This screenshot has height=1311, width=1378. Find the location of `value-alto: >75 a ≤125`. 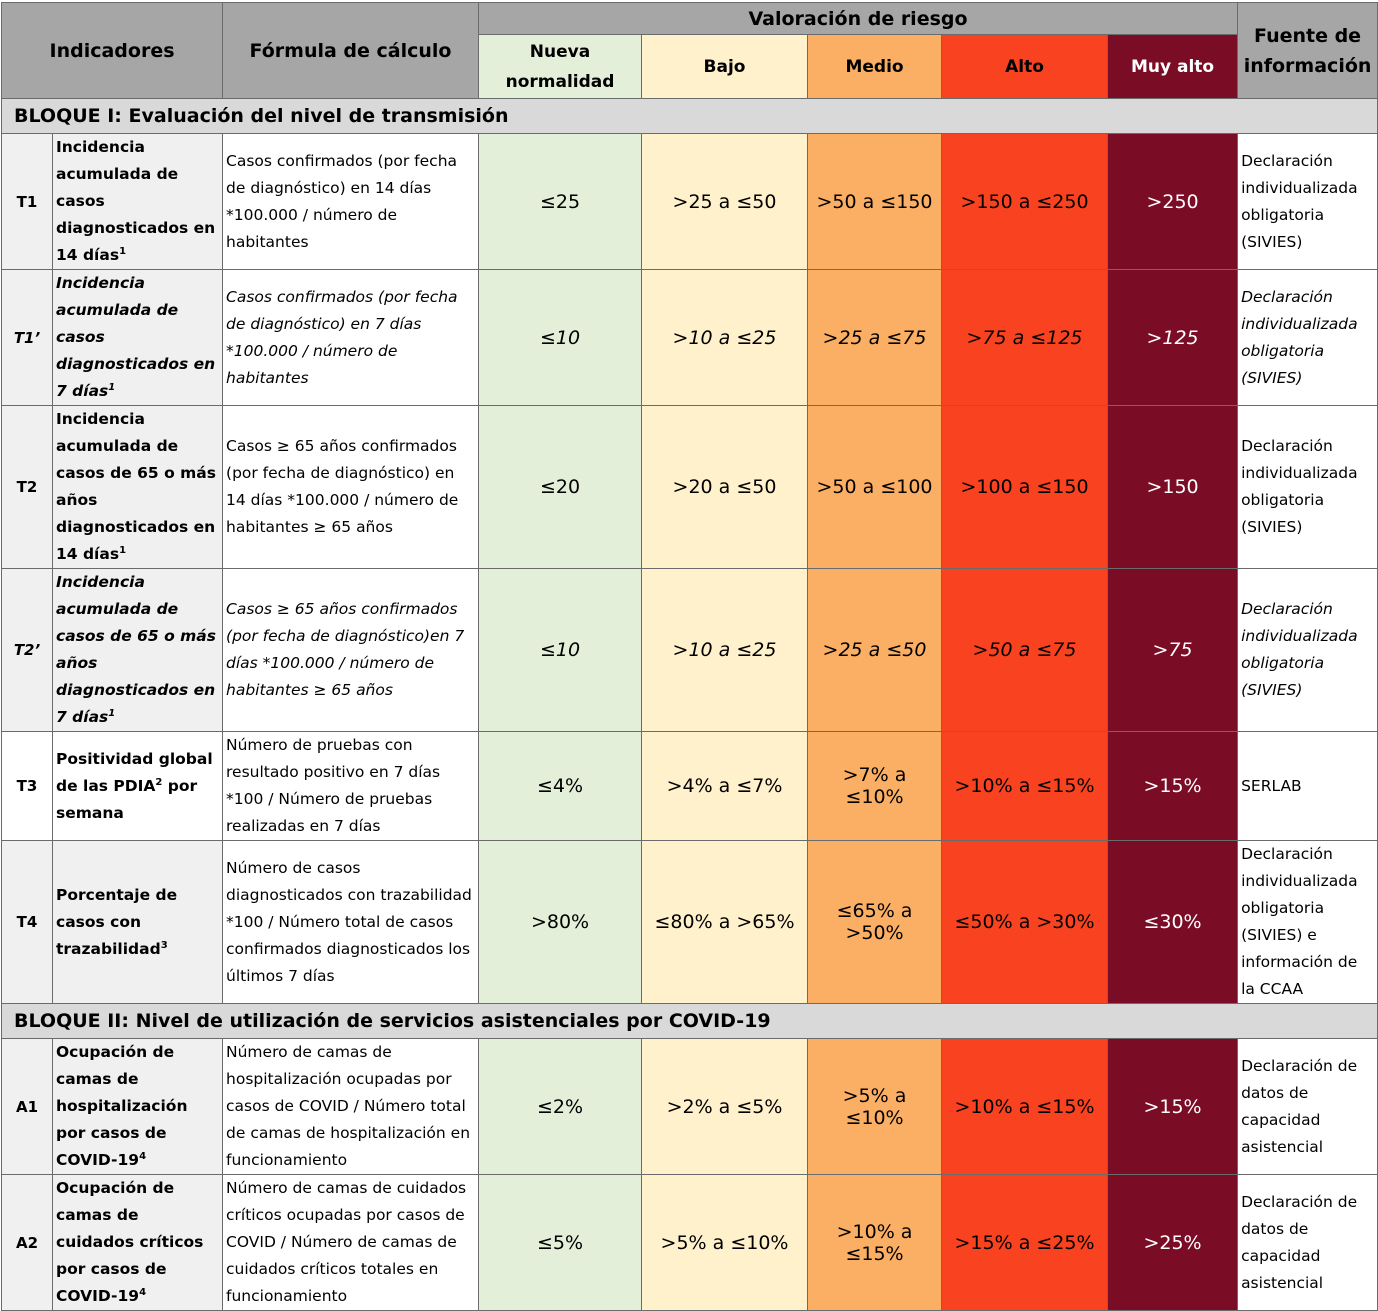

value-alto: >75 a ≤125 is located at coordinates (1025, 337).